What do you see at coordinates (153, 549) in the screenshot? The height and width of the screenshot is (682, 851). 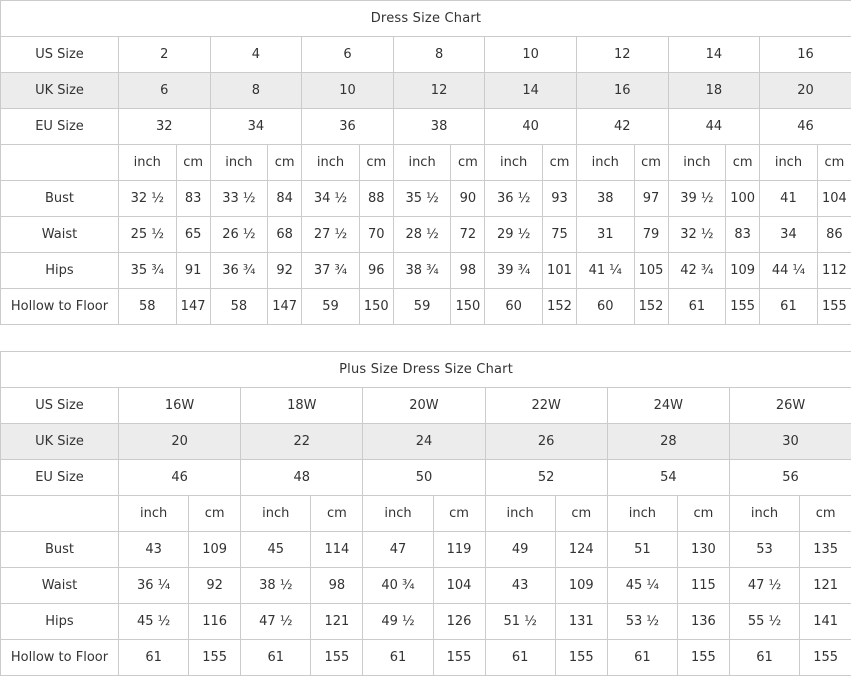 I see `measure-inch-value: 43` at bounding box center [153, 549].